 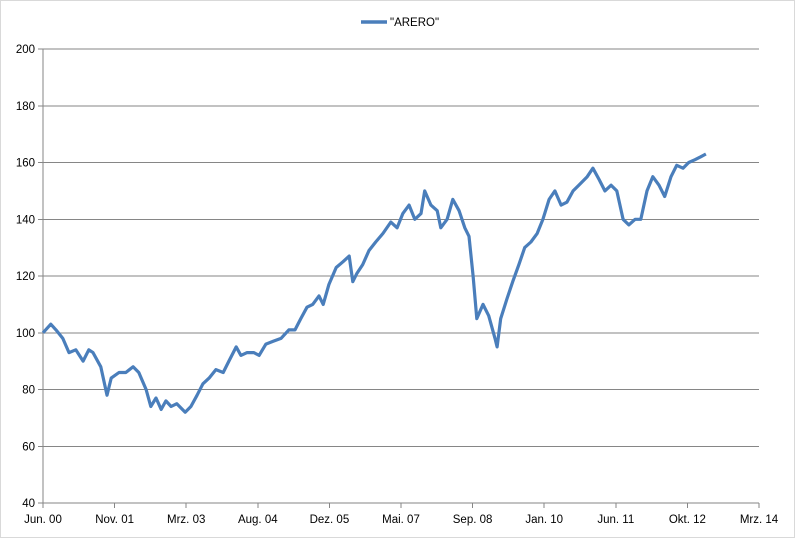 What do you see at coordinates (25, 50) in the screenshot?
I see `y-tick-label: 200` at bounding box center [25, 50].